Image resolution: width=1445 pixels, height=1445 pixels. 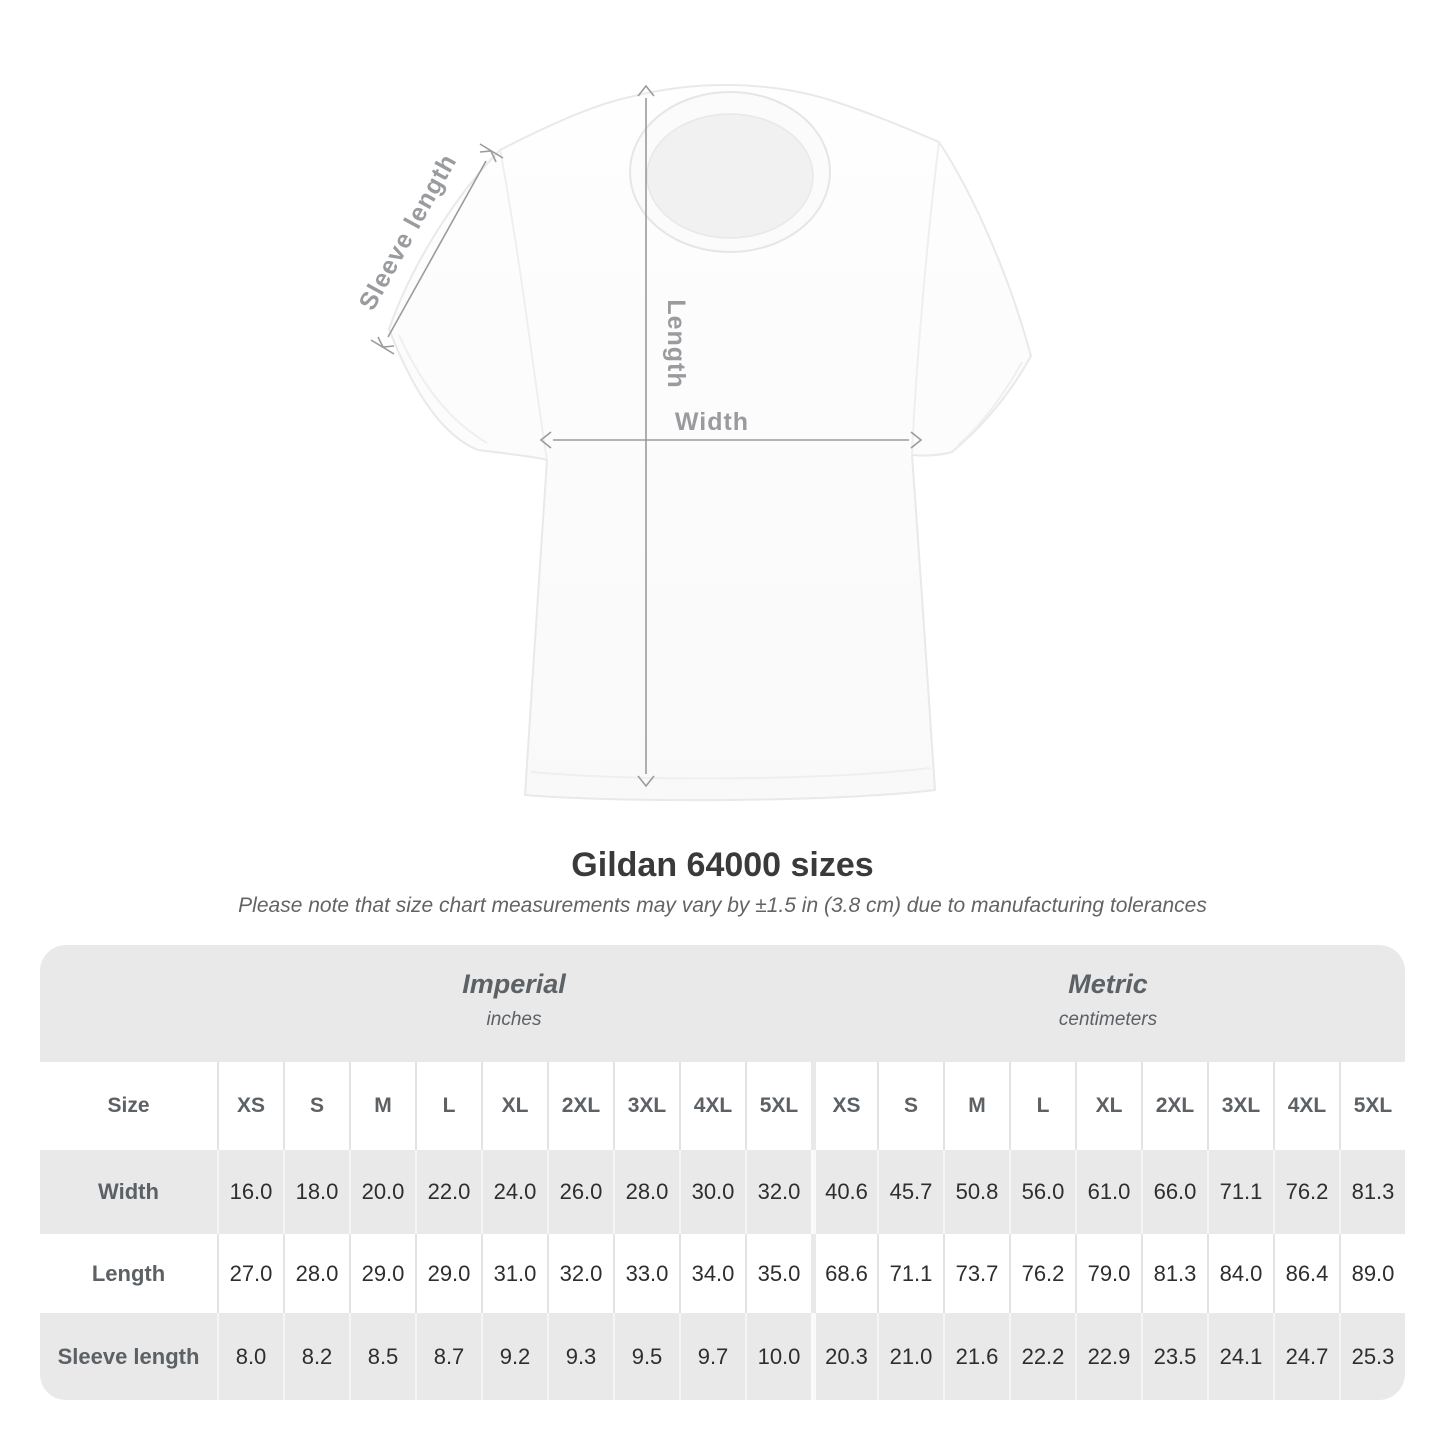 What do you see at coordinates (128, 1003) in the screenshot?
I see `band-corner` at bounding box center [128, 1003].